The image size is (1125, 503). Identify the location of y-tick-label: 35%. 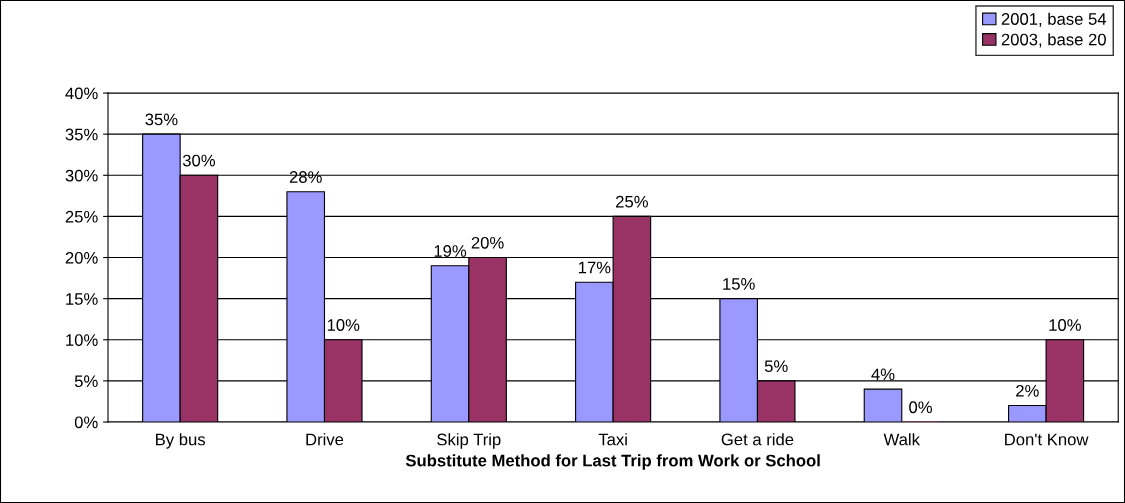
(81, 134).